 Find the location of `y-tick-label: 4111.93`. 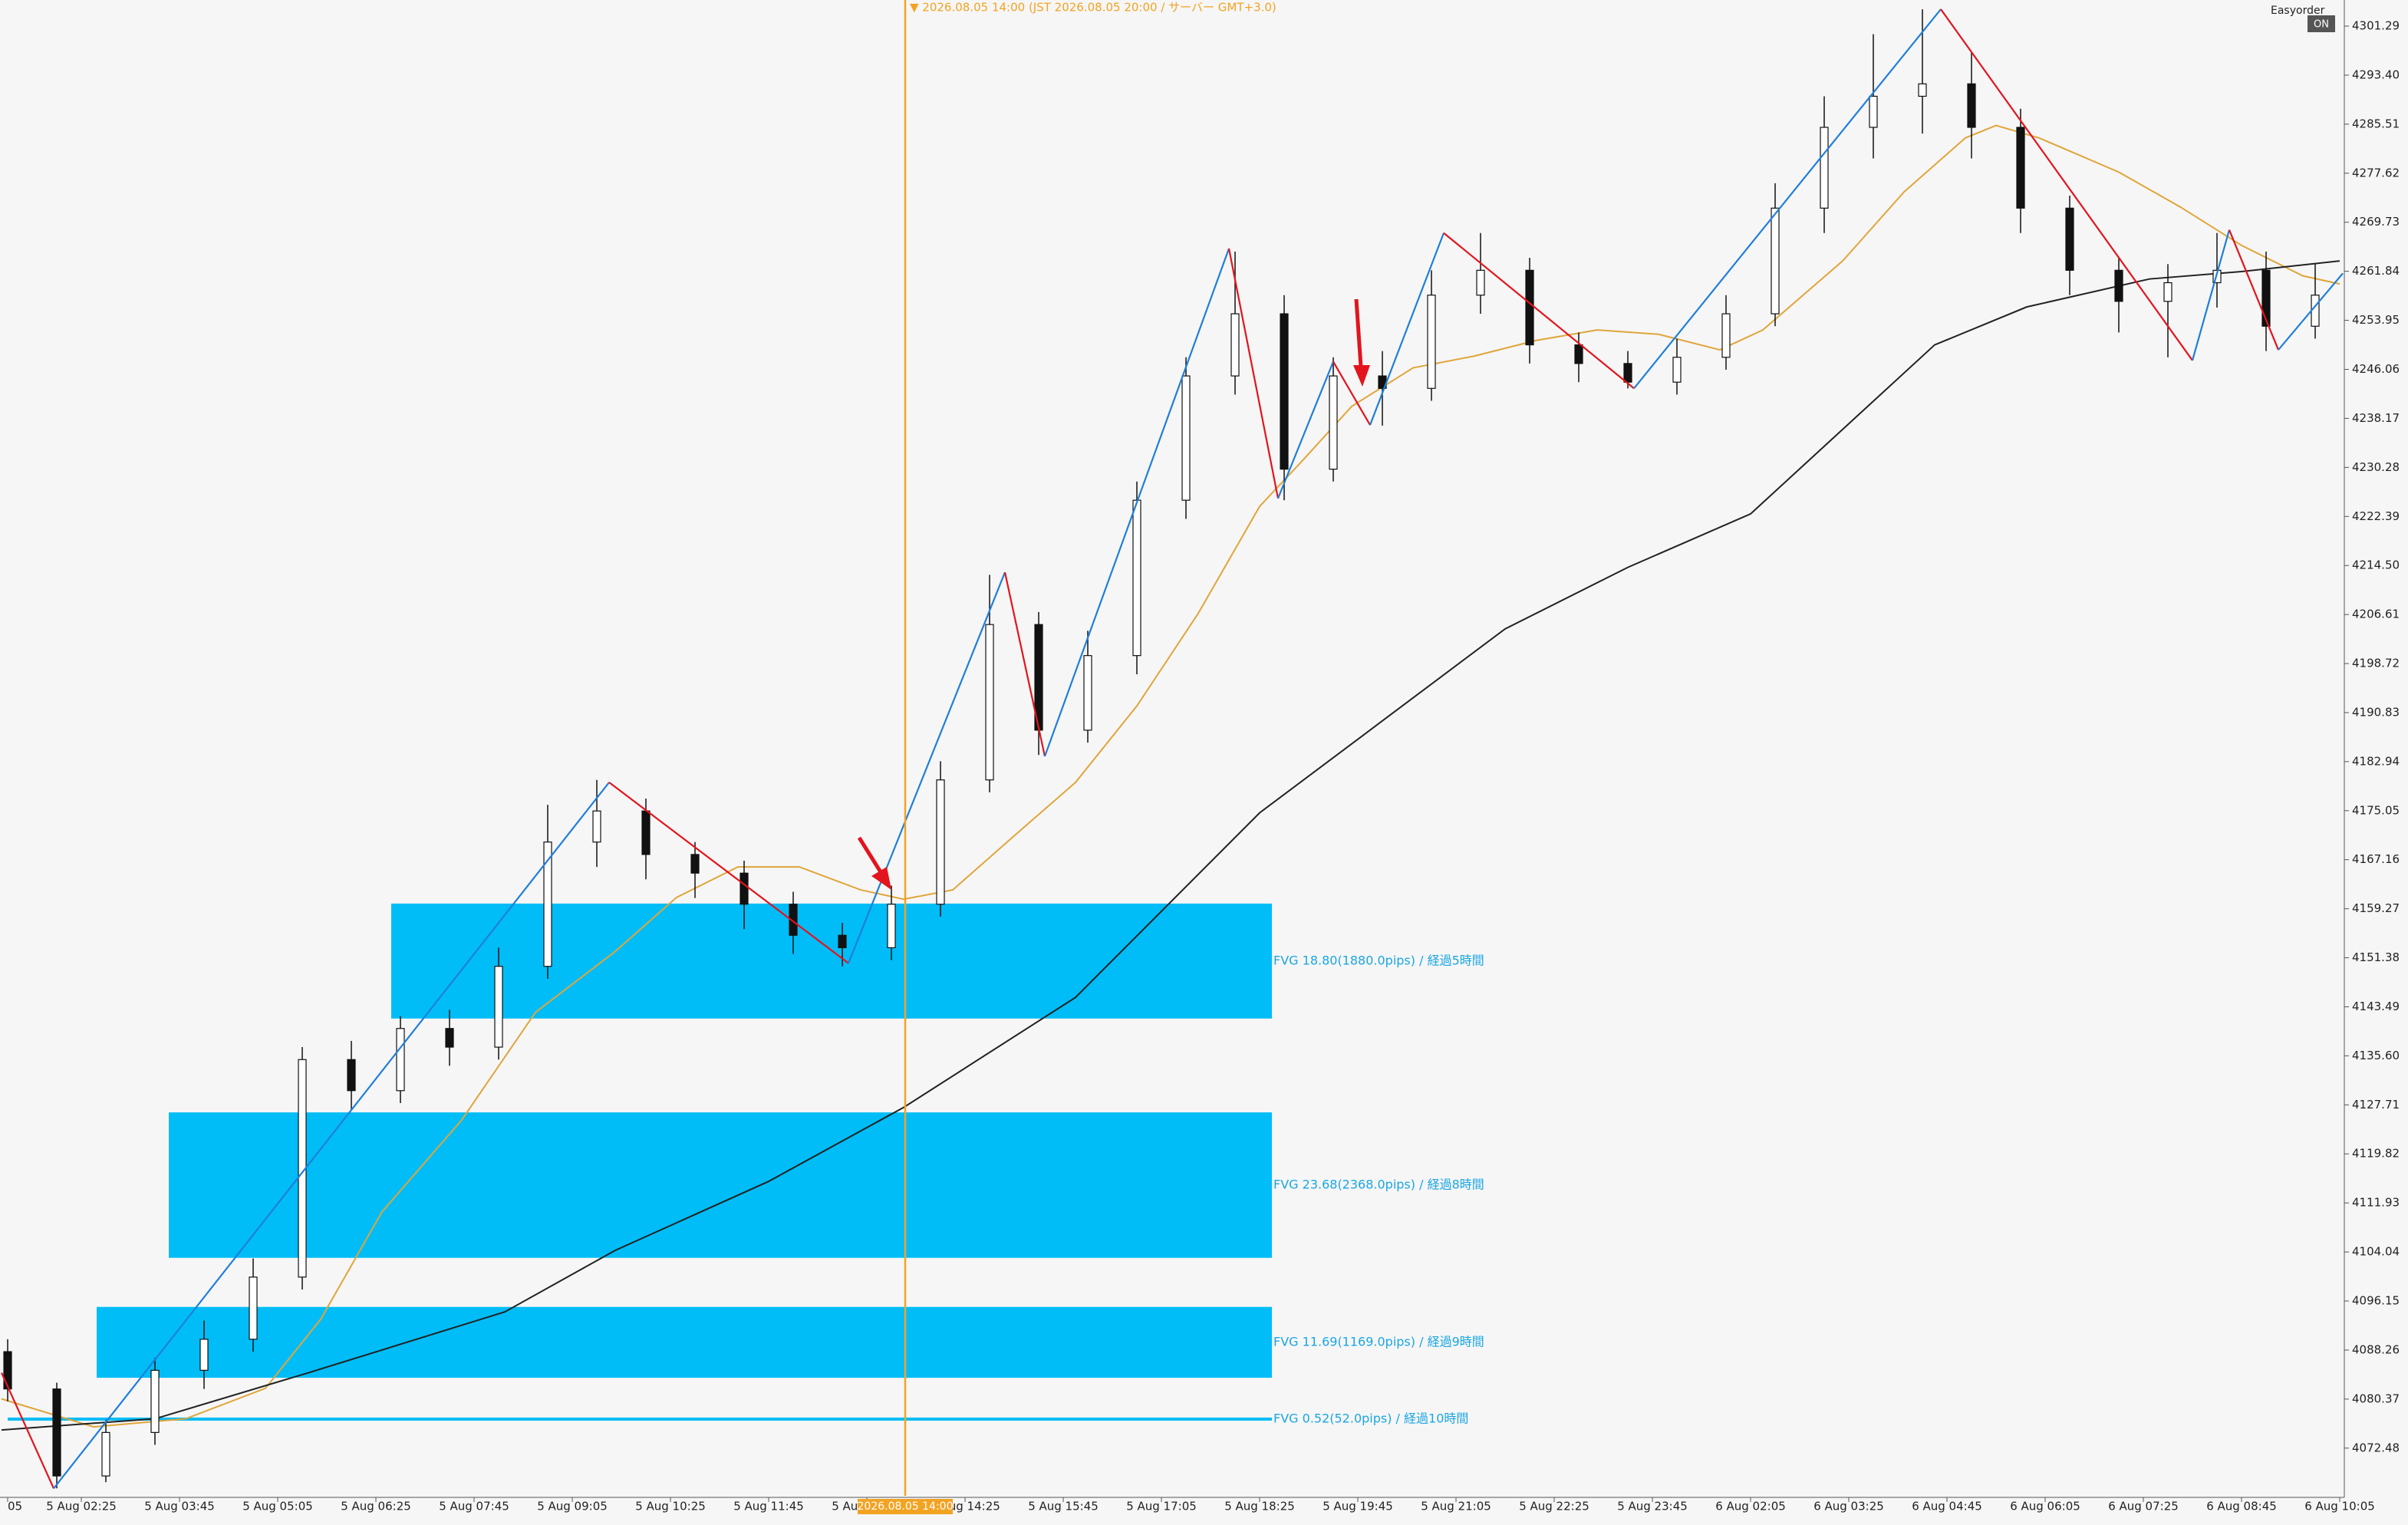

y-tick-label: 4111.93 is located at coordinates (2376, 1203).